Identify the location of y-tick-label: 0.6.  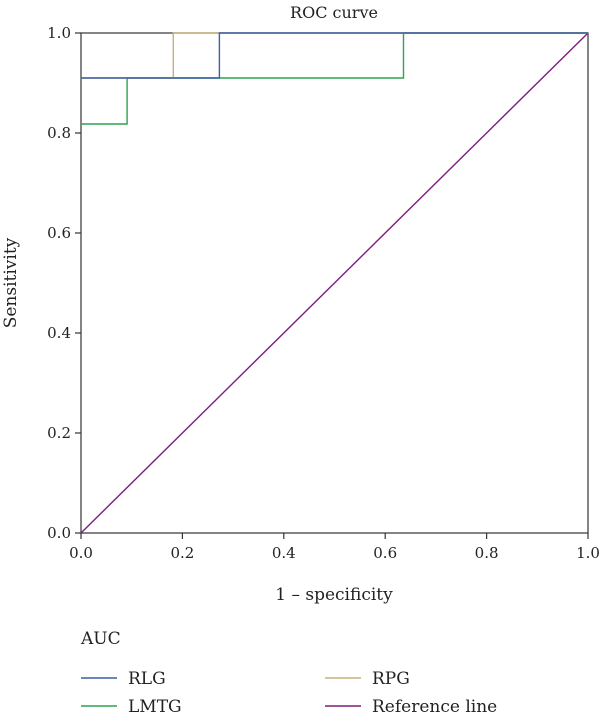
(59, 233).